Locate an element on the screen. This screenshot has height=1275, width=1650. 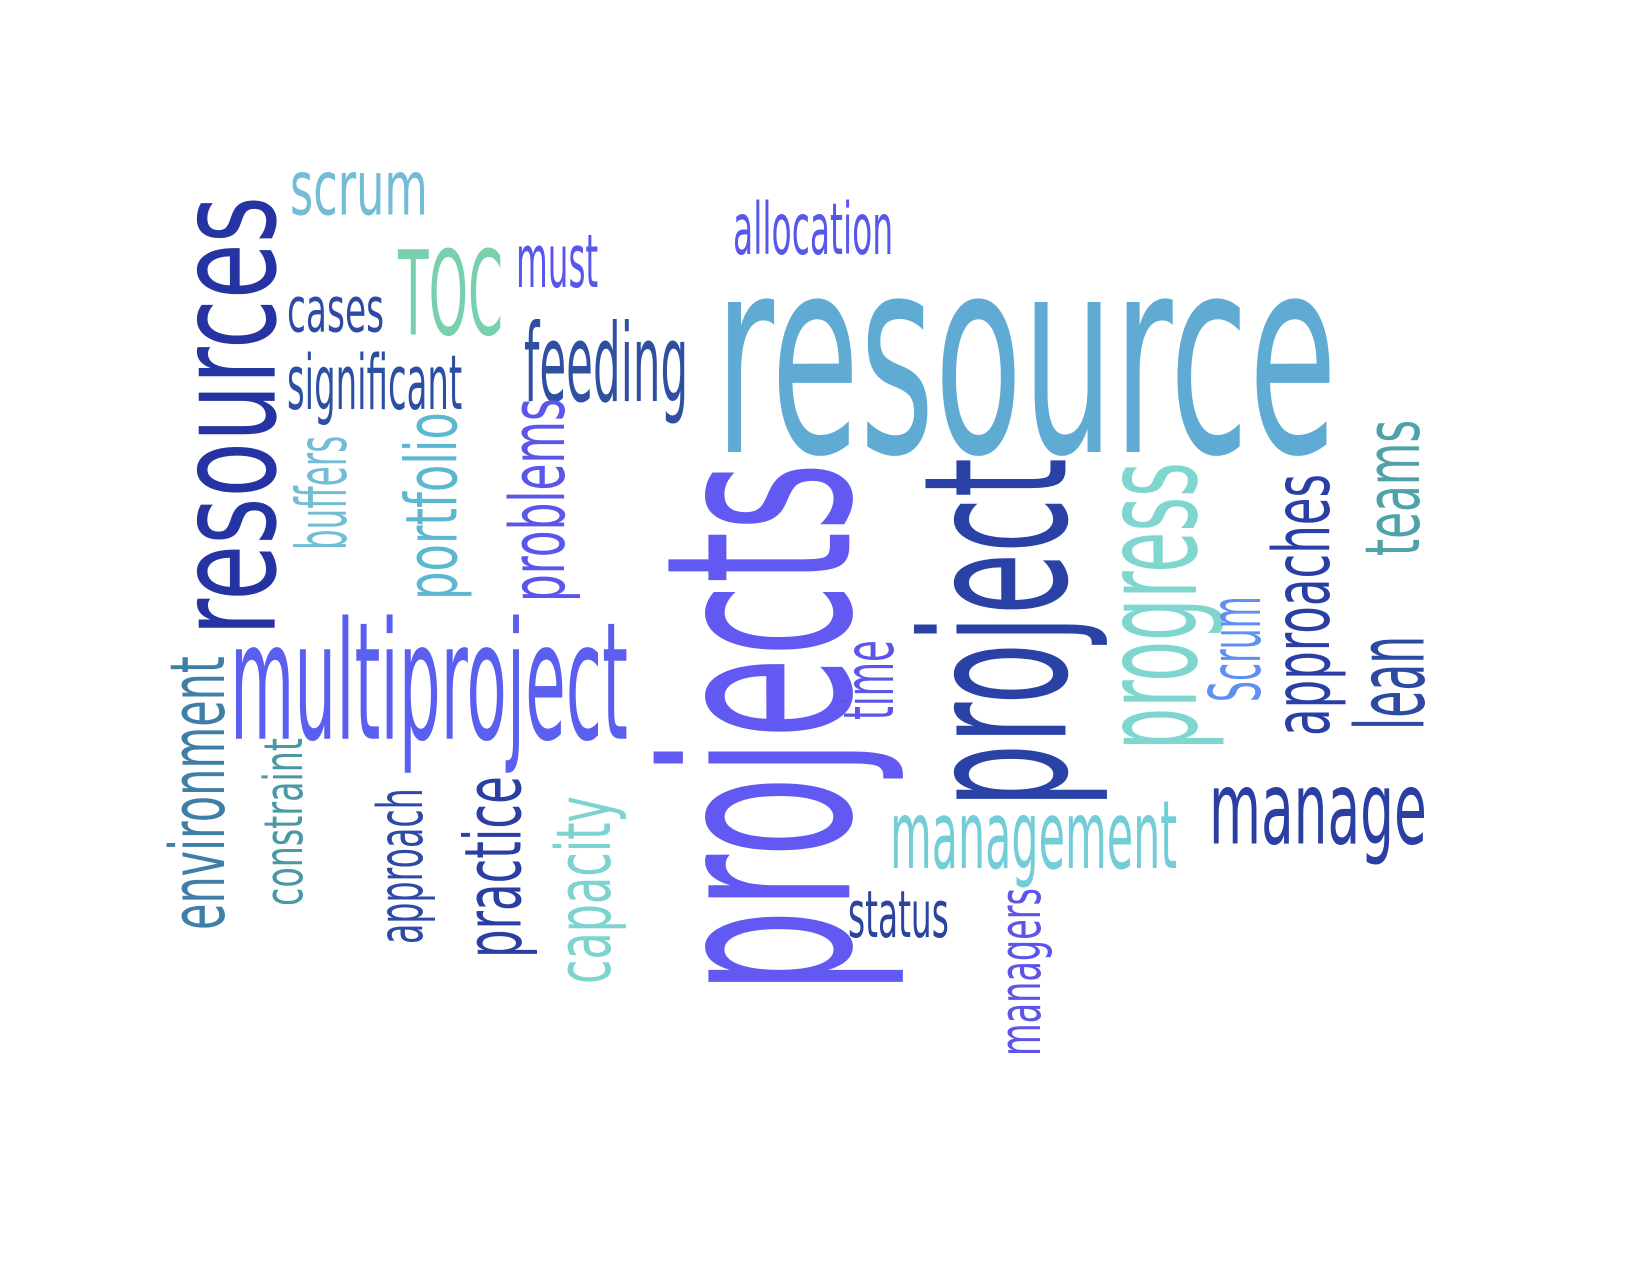
word-must: must is located at coordinates (557, 262).